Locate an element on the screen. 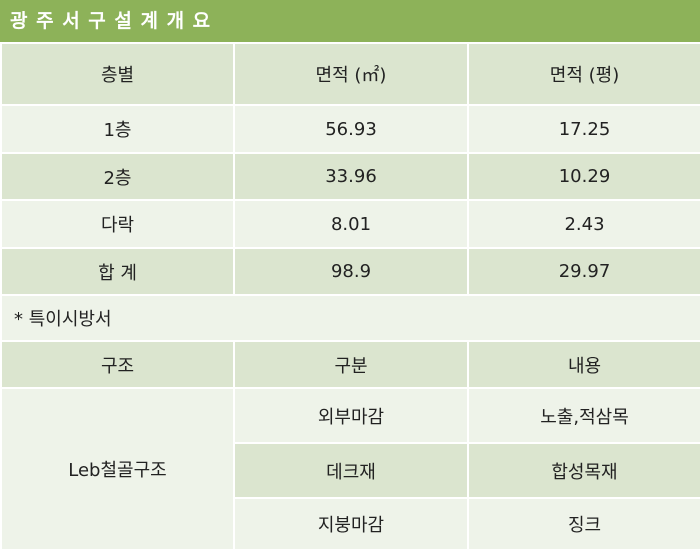 This screenshot has width=700, height=549. header-cell: 면적 (평) is located at coordinates (583, 74).